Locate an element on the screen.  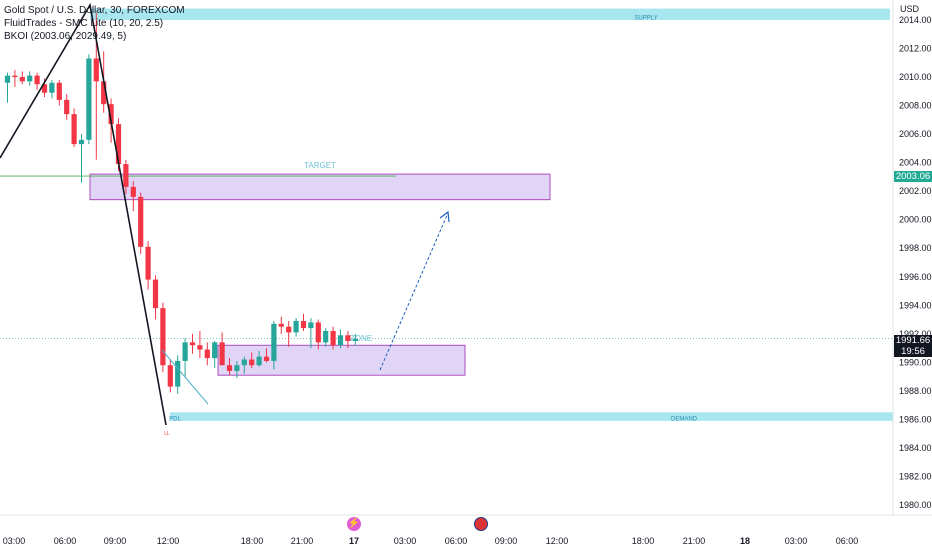
trend-line is located at coordinates (185, 377).